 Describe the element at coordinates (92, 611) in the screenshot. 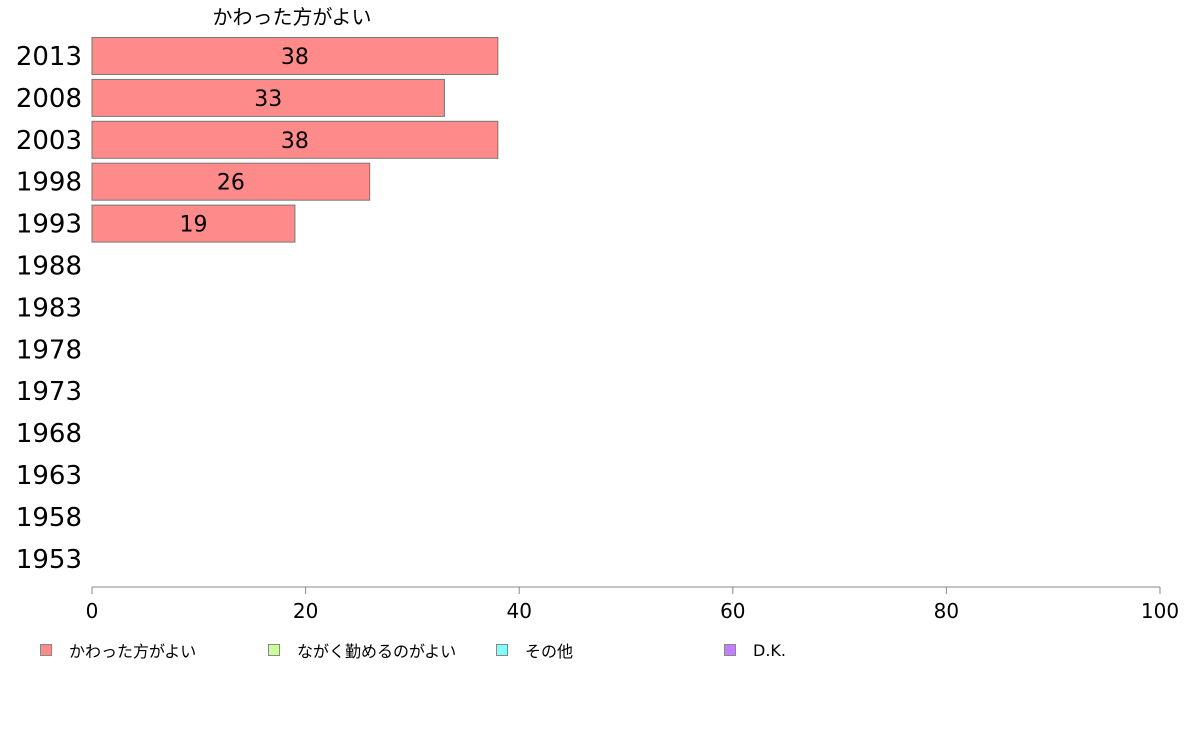

I see `x-tick-label: 0` at that location.